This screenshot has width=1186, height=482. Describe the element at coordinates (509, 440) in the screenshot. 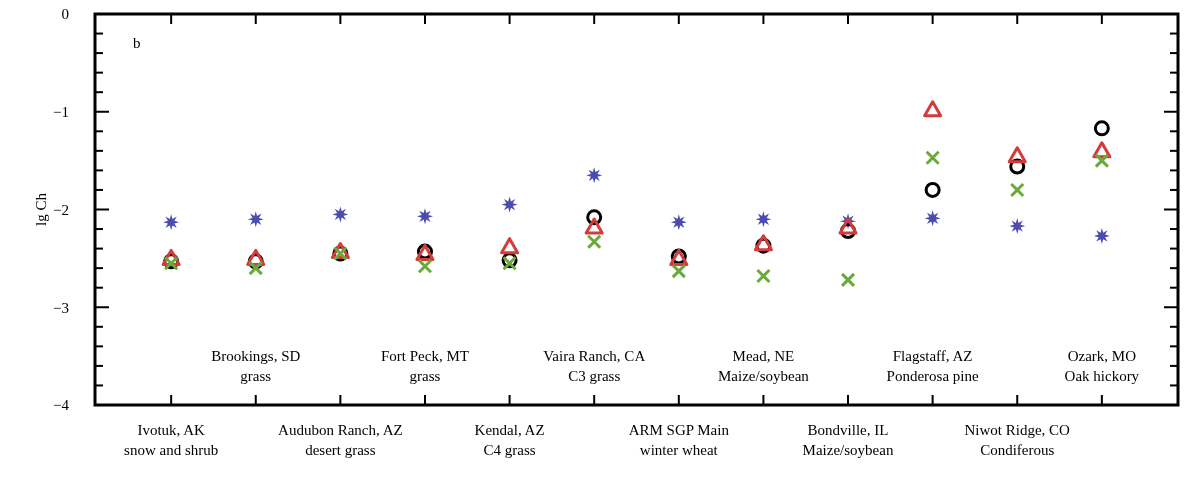

I see `x-tick-label: Kendal, AZ C4 grass` at that location.